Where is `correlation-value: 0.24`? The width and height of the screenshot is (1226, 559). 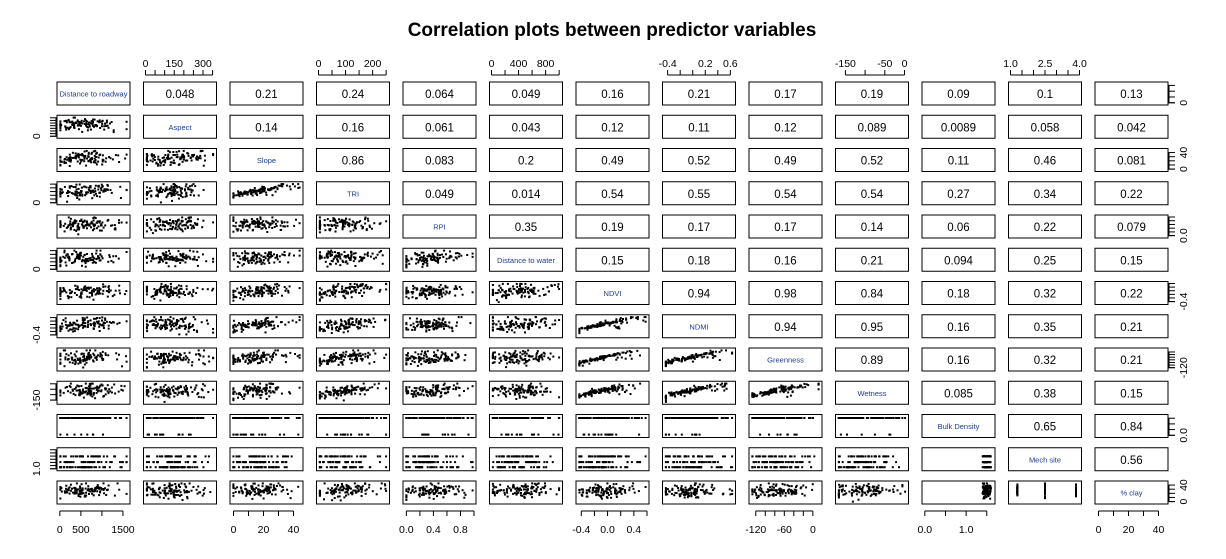 correlation-value: 0.24 is located at coordinates (353, 95).